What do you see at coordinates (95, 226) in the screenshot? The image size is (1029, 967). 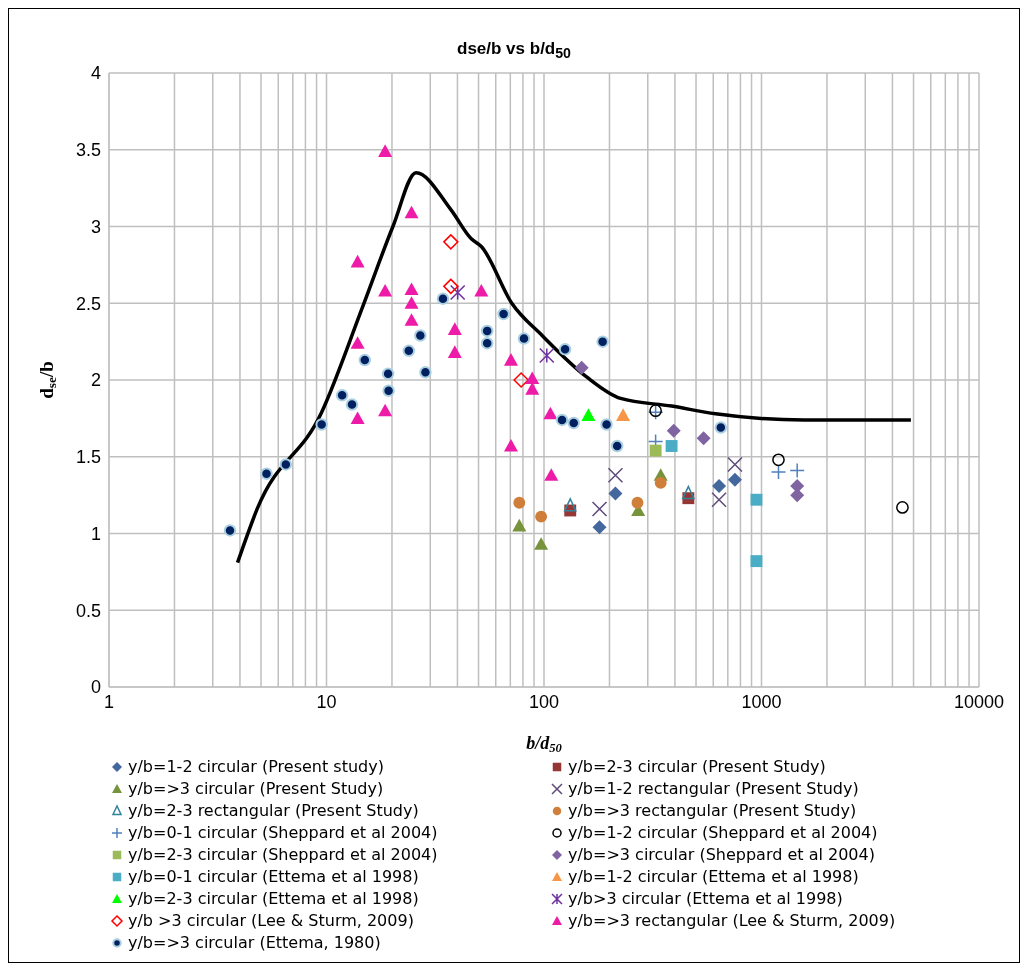 I see `y-tick-label: 3` at bounding box center [95, 226].